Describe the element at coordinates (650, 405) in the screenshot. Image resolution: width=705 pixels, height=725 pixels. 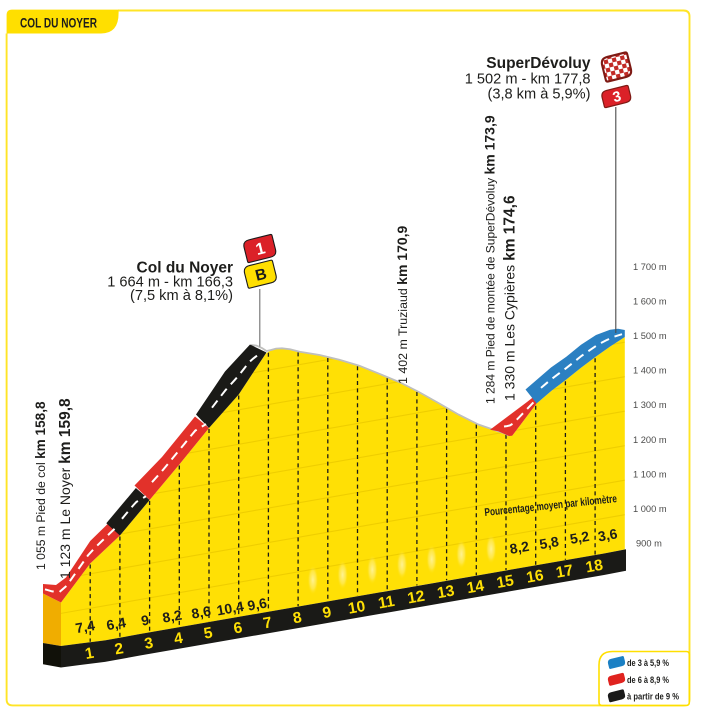
I see `svg-text: 1 300 m` at that location.